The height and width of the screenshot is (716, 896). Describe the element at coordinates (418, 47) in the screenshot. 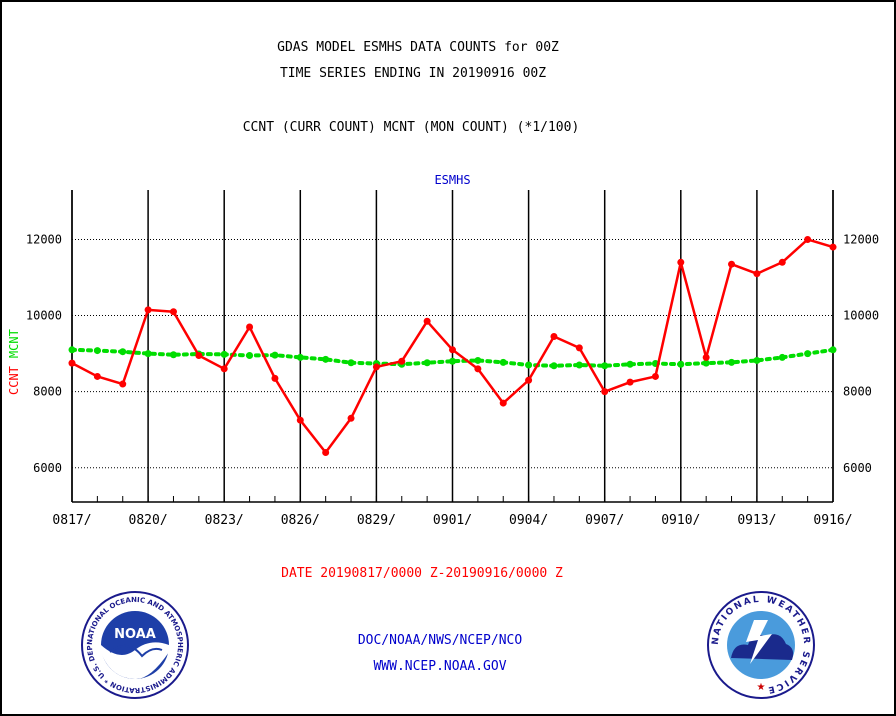

I see `header-title-line1: GDAS MODEL ESMHS DATA COUNTS for 00Z` at that location.